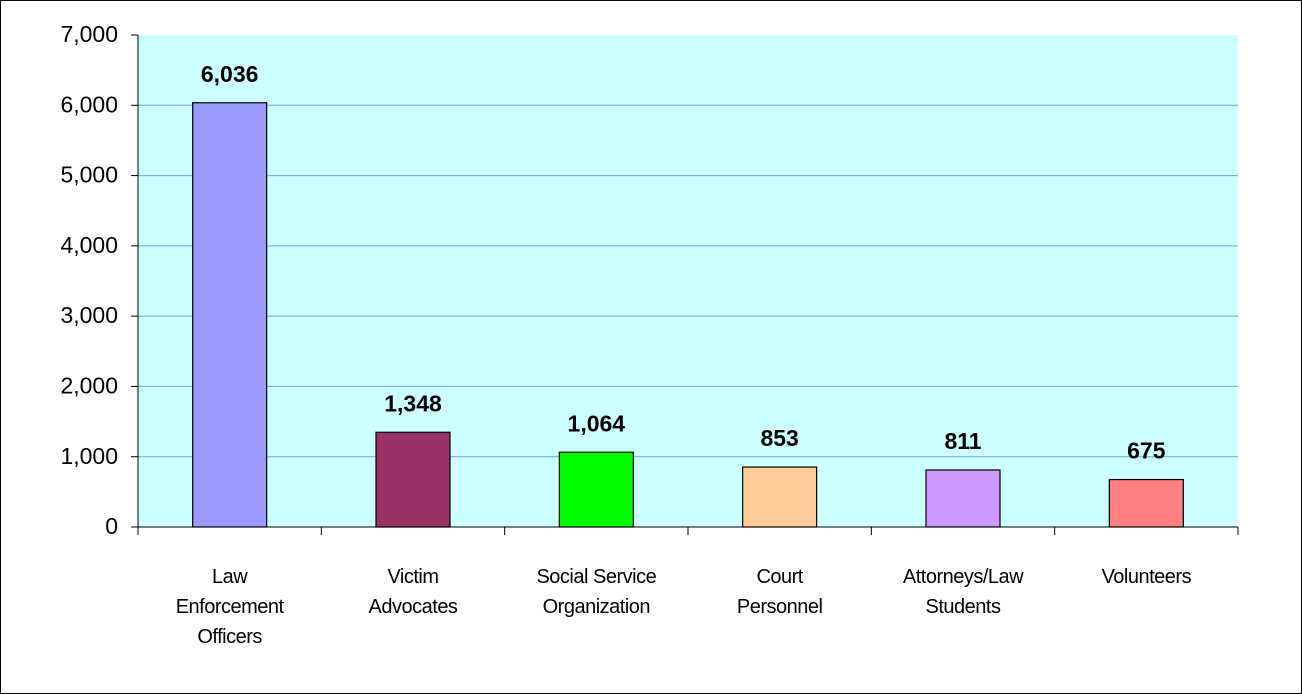 The image size is (1302, 694). What do you see at coordinates (413, 403) in the screenshot?
I see `value-label: 1,348` at bounding box center [413, 403].